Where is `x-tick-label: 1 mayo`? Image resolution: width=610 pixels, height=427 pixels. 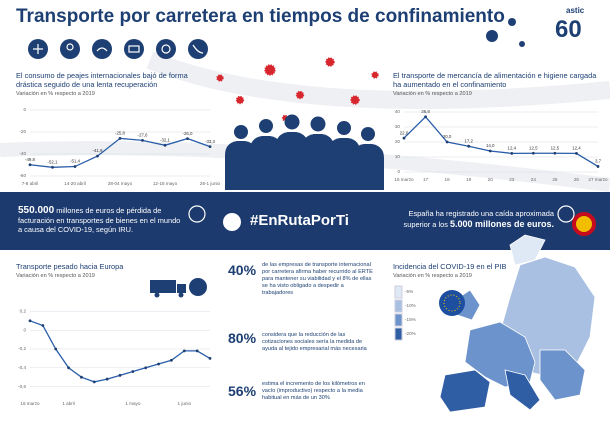
x-tick-label: 1 mayo is located at coordinates (133, 403).